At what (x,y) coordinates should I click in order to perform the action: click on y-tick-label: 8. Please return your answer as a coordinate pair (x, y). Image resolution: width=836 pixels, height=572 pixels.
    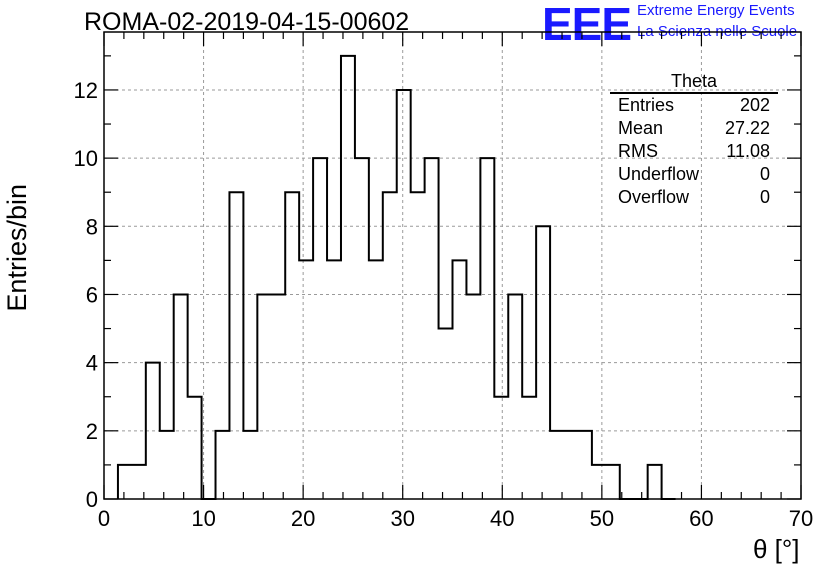
    Looking at the image, I should click on (92, 226).